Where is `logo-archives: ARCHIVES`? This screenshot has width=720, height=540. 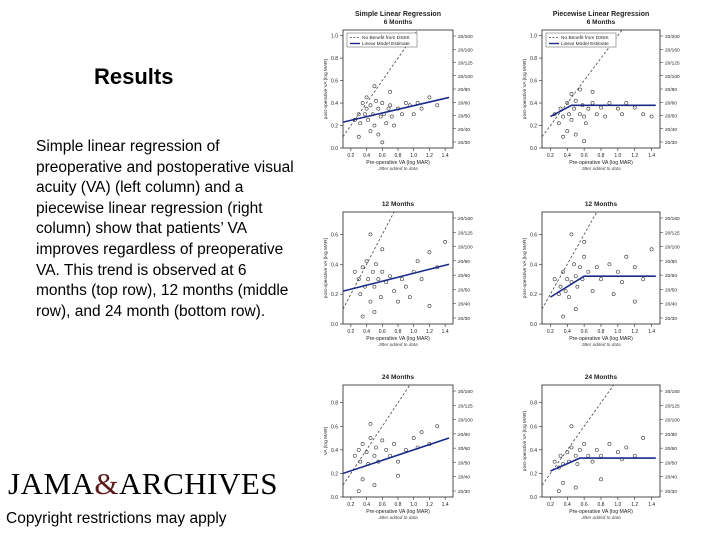 logo-archives: ARCHIVES is located at coordinates (199, 483).